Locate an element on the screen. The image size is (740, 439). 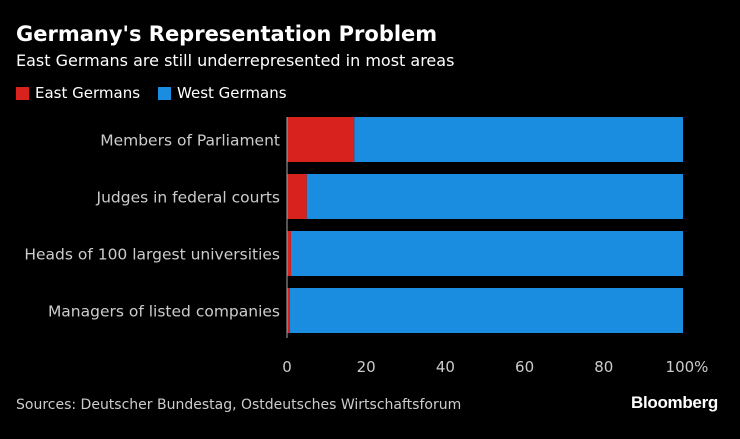
legend-swatch-west is located at coordinates (165, 93).